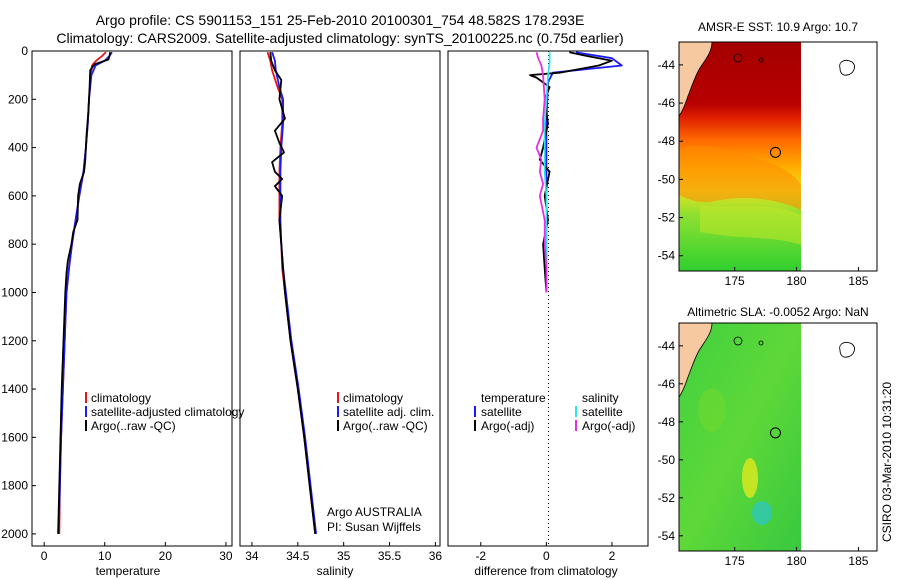 This screenshot has height=580, width=900. I want to click on sla-light-patch, so click(712, 410).